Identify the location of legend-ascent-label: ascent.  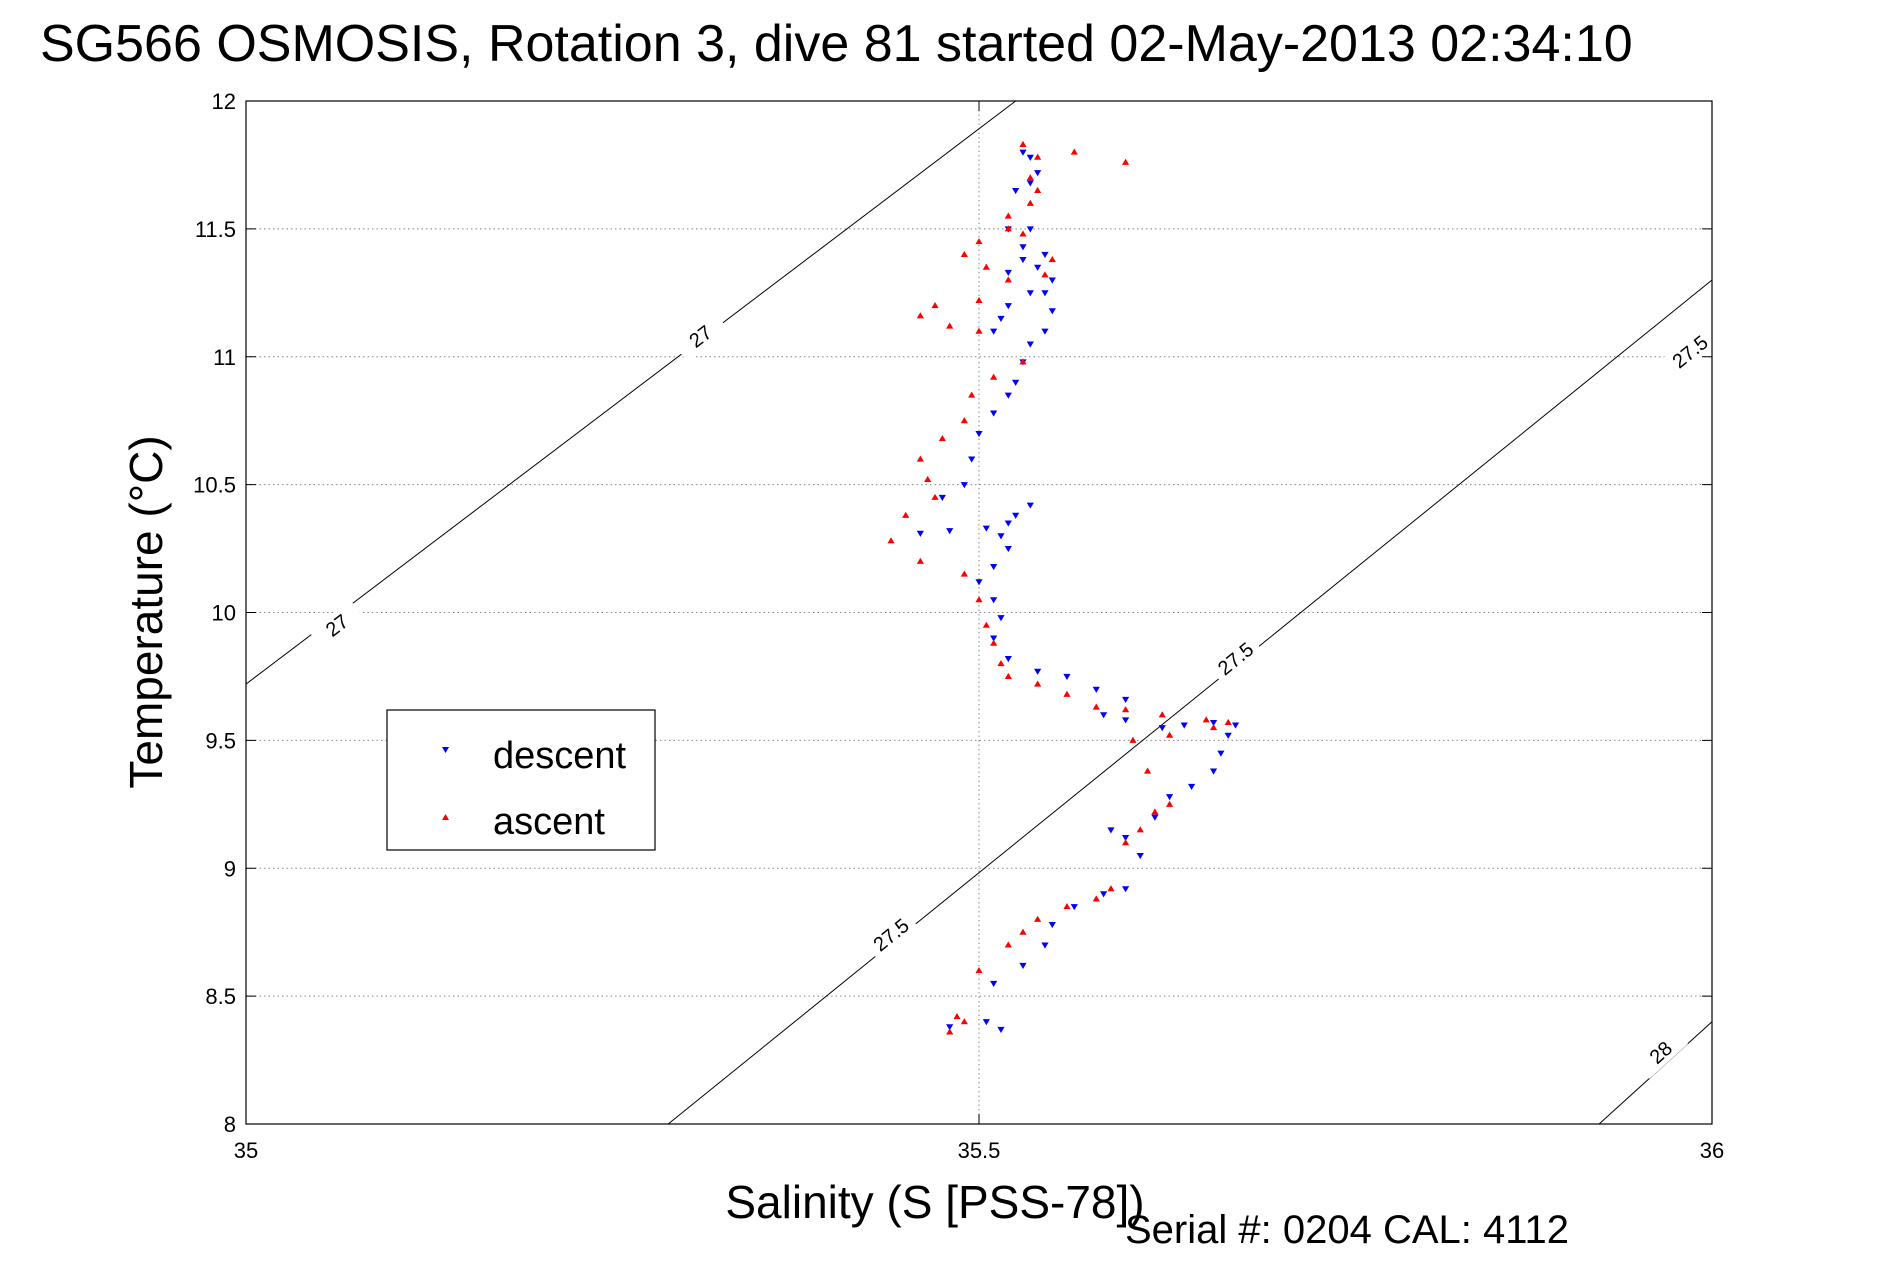
(549, 822).